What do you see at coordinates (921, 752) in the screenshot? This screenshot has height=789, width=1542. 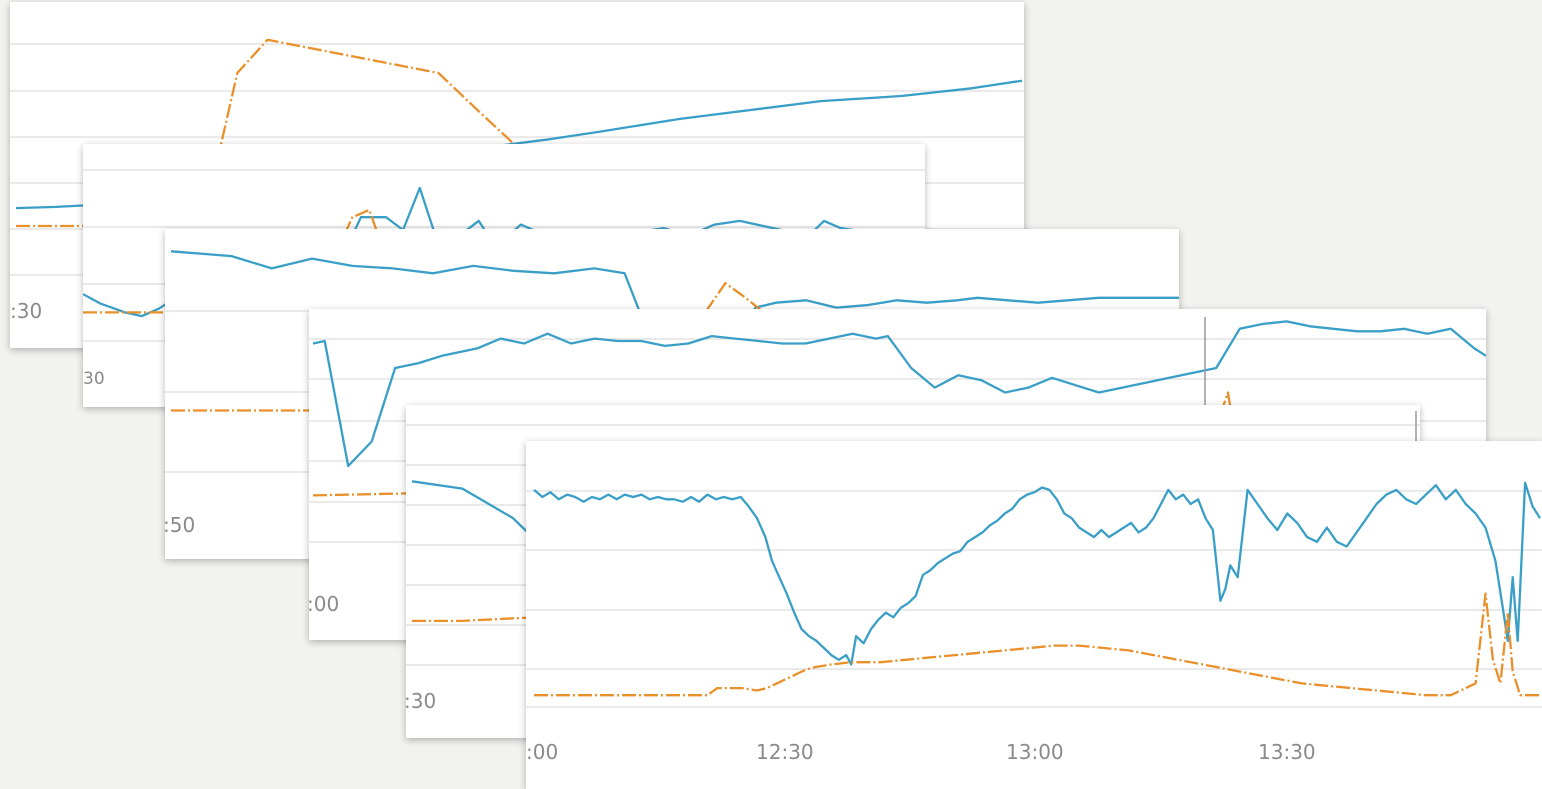 I see `x-axis-ticks: :00 12:30 13:00 13:30` at bounding box center [921, 752].